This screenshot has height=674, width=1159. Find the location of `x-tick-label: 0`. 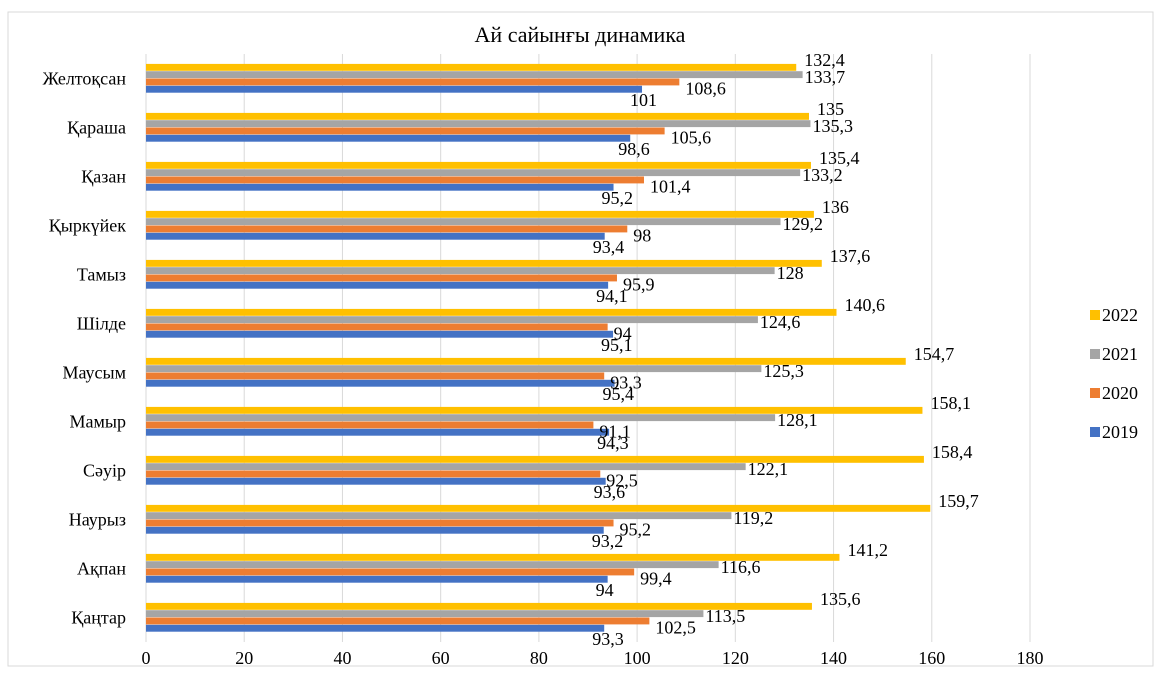

x-tick-label: 0 is located at coordinates (146, 658).